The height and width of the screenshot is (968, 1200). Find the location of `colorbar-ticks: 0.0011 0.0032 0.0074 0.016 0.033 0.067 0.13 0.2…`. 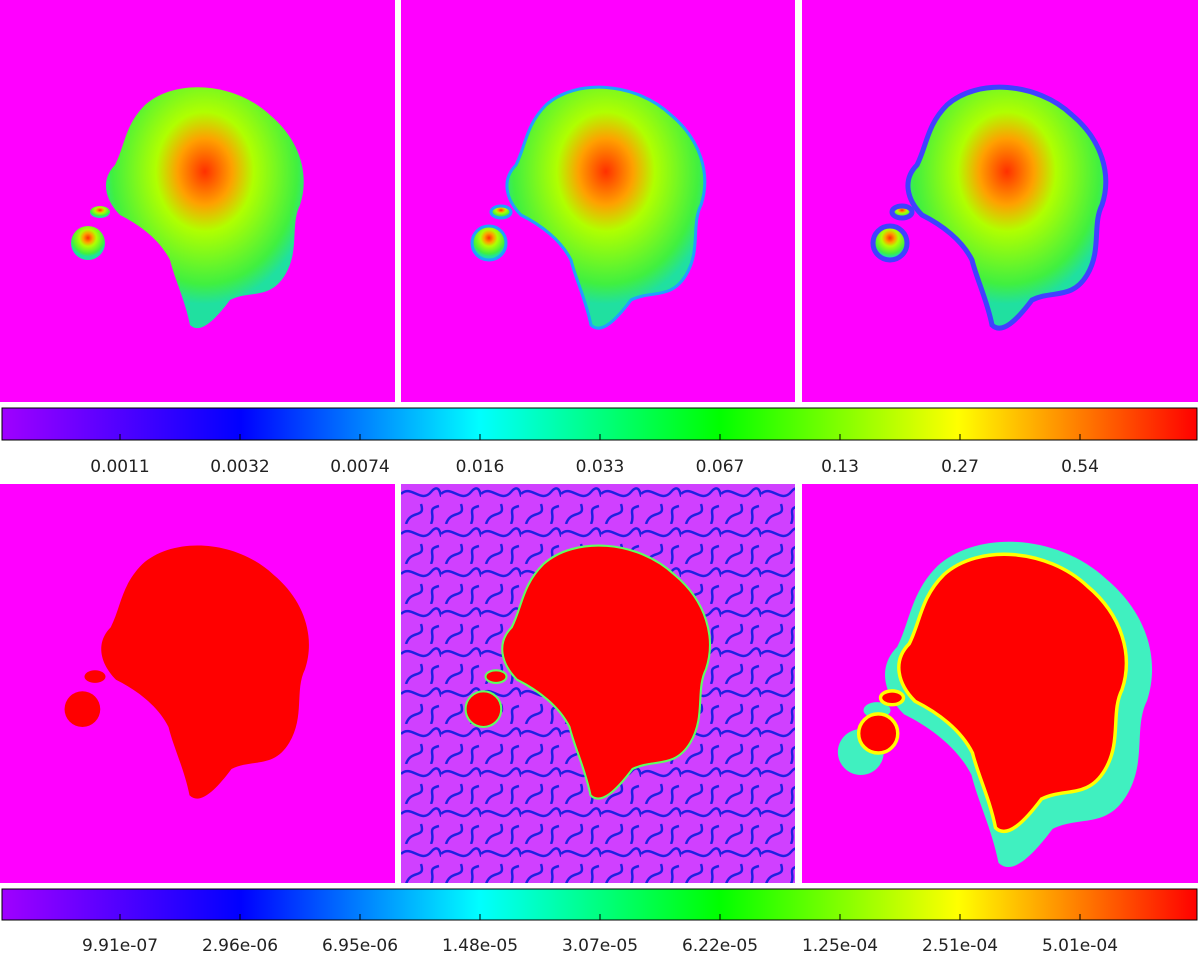

colorbar-ticks: 0.0011 0.0032 0.0074 0.016 0.033 0.067 0.13 0.2… is located at coordinates (594, 455).